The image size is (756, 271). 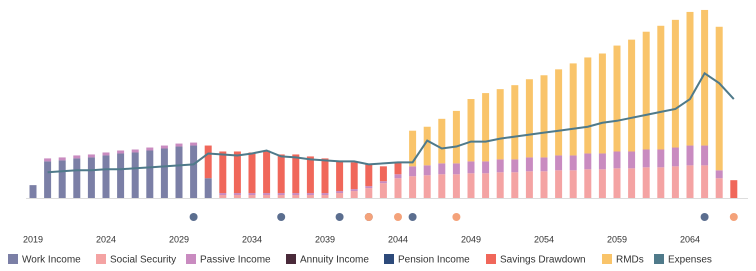 I want to click on x-tick-label: 2049, so click(x=471, y=239).